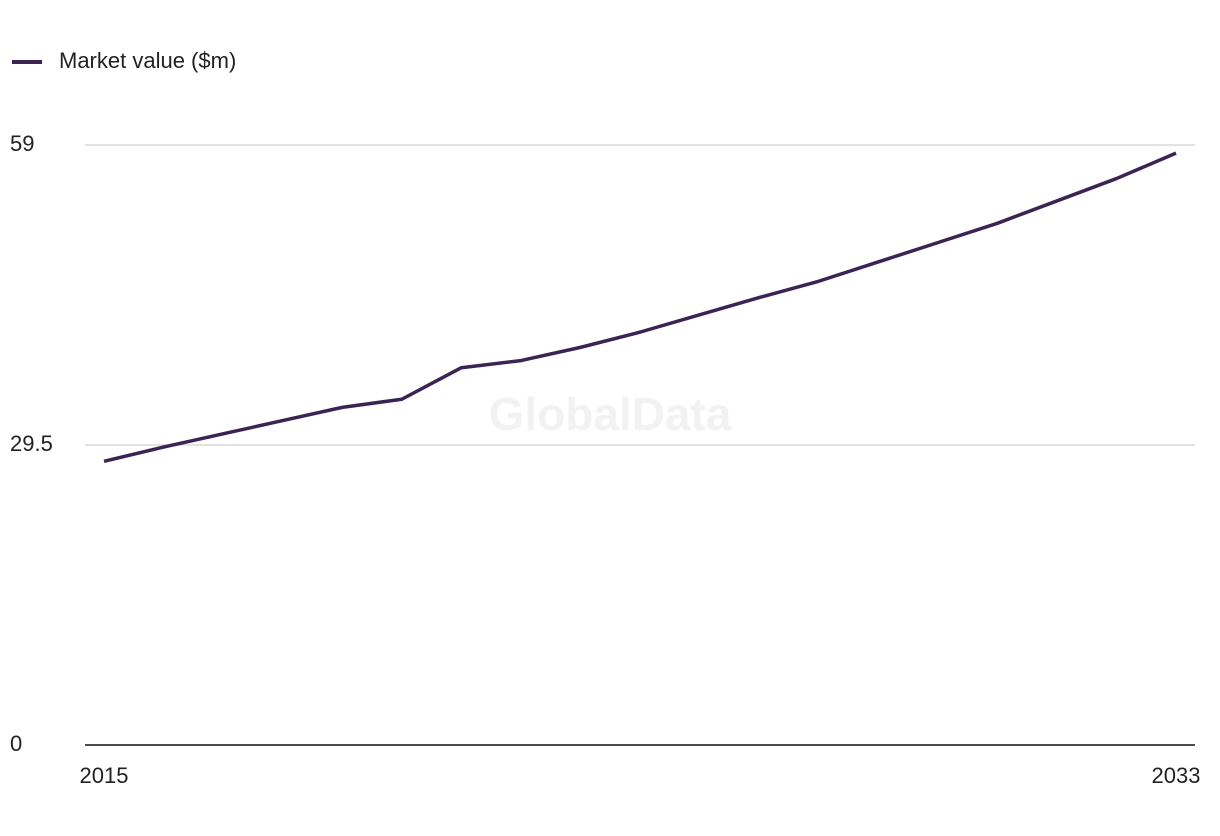 This screenshot has width=1220, height=836. What do you see at coordinates (610, 414) in the screenshot?
I see `watermark: GlobalData` at bounding box center [610, 414].